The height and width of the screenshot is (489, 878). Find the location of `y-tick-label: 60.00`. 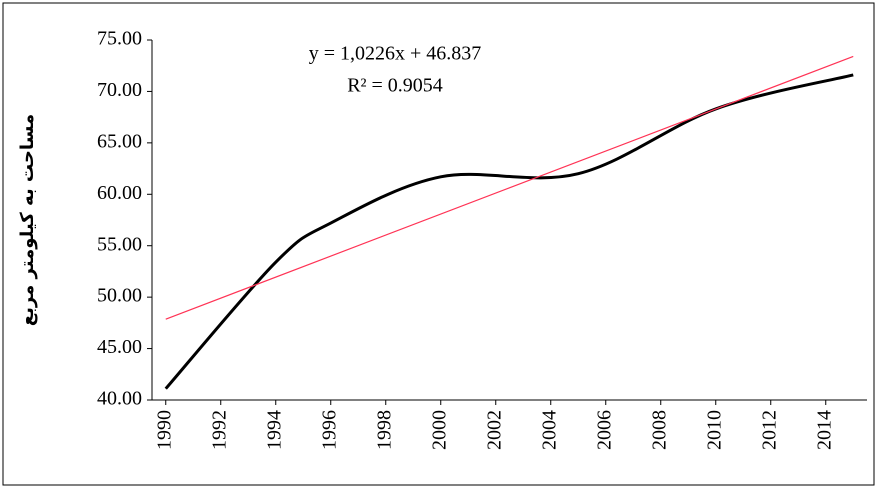

y-tick-label: 60.00 is located at coordinates (119, 193).